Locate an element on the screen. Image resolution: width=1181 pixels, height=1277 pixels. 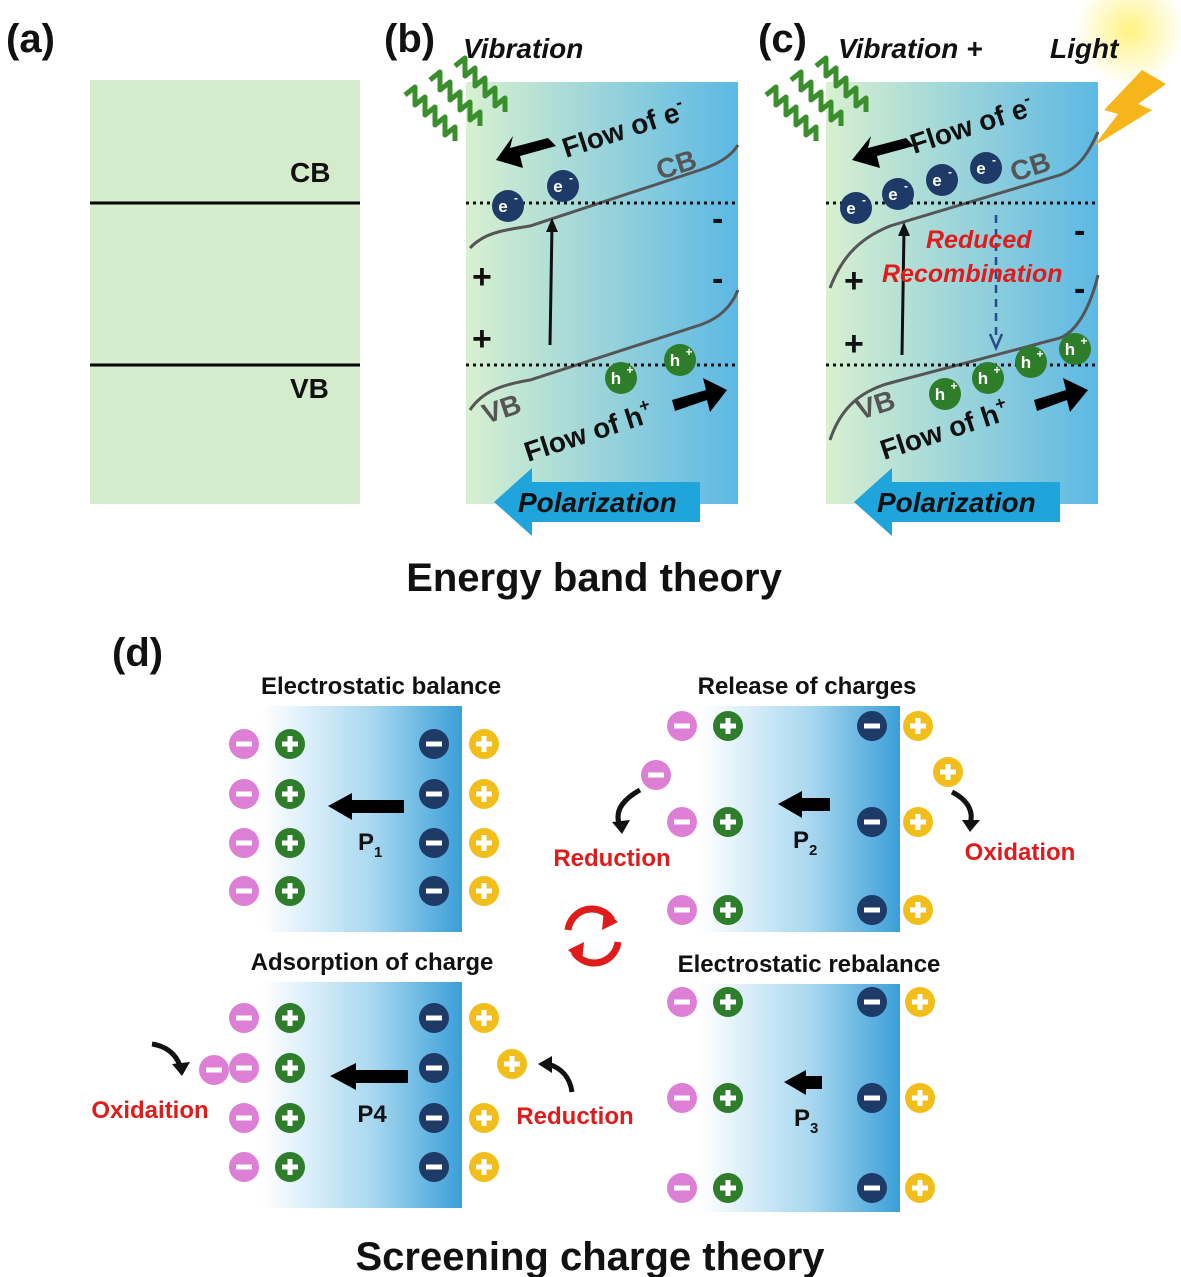
panel-label-d: (d) is located at coordinates (137, 653).